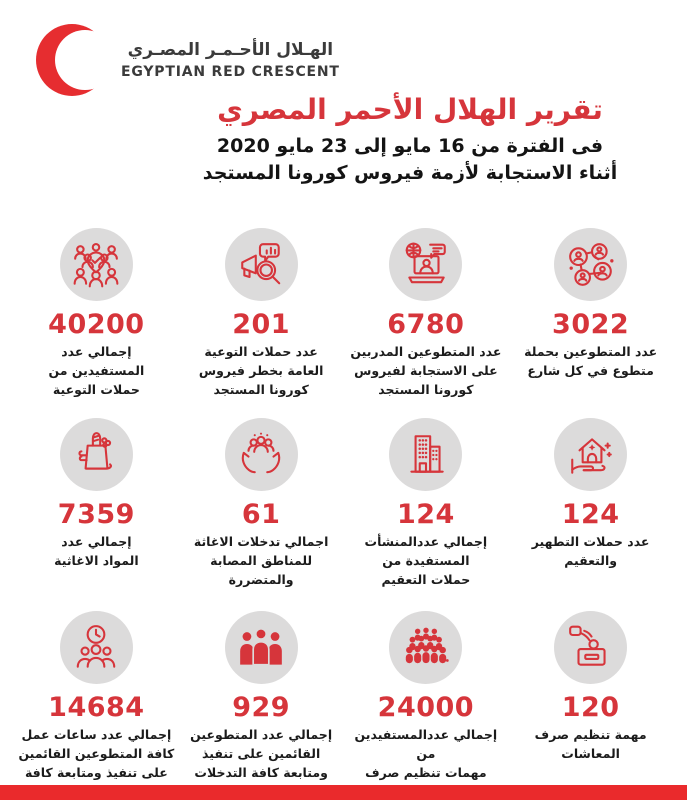 The height and width of the screenshot is (801, 687). I want to click on stat-pension-missions: 120 مهمة تنظيم صرف المعاشات, so click(590, 706).